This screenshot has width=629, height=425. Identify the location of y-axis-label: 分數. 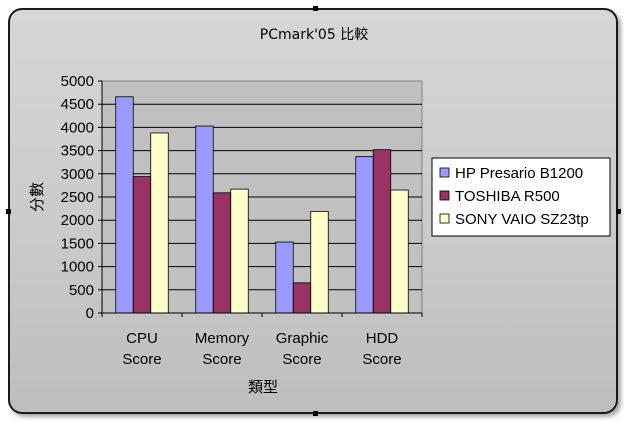
(37, 197).